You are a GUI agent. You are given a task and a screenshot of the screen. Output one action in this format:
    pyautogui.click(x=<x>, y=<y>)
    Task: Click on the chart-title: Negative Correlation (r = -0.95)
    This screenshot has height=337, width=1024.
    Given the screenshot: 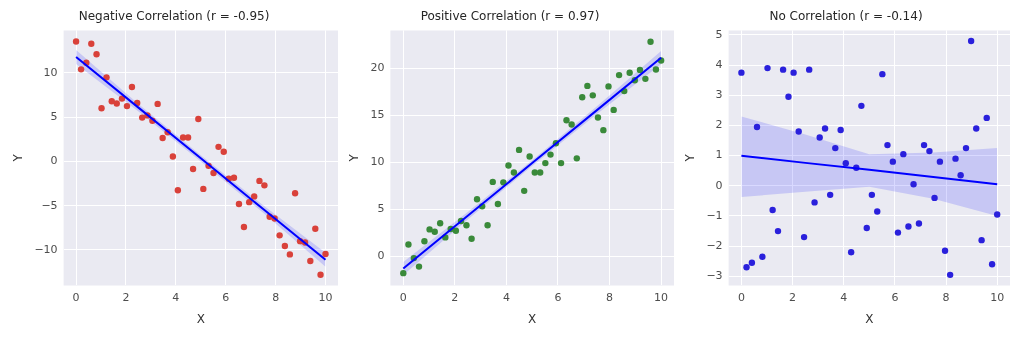 What is the action you would take?
    pyautogui.click(x=174, y=16)
    